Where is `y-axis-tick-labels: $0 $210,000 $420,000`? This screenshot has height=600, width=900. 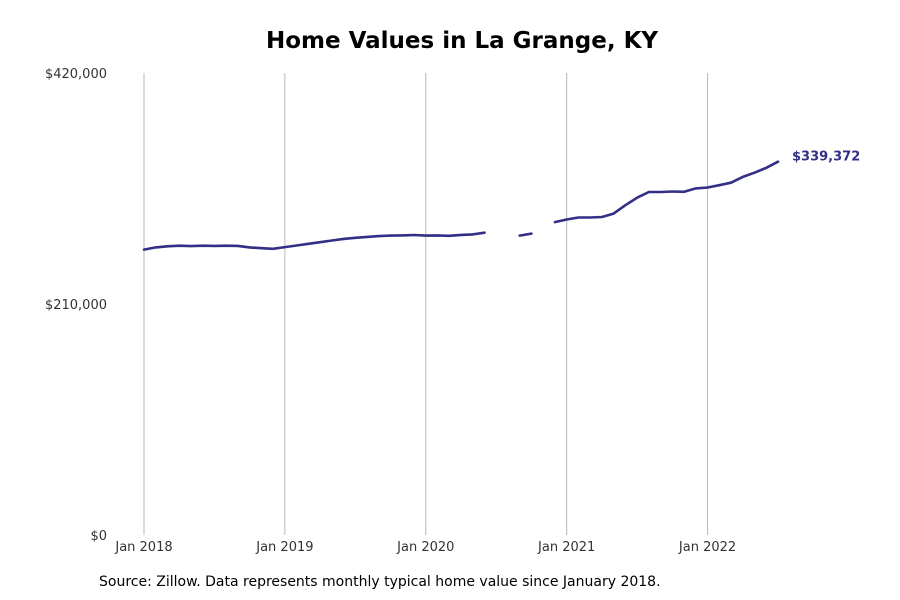
y-axis-tick-labels: $0 $210,000 $420,000 is located at coordinates (76, 305).